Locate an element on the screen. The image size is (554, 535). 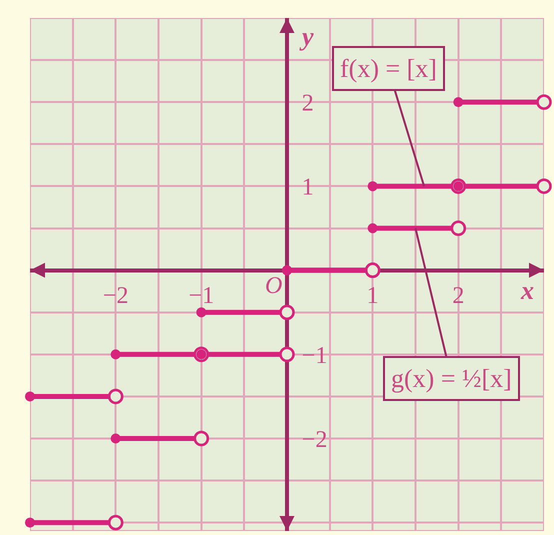
x-tick-label: 1 is located at coordinates (372, 296).